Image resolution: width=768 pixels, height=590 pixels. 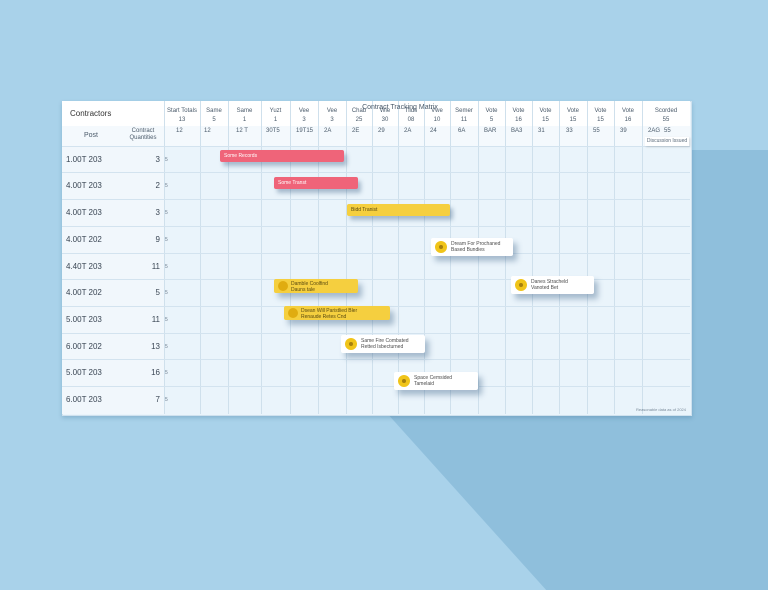 What do you see at coordinates (398, 210) in the screenshot?
I see `task-bar: Bidd Tranist` at bounding box center [398, 210].